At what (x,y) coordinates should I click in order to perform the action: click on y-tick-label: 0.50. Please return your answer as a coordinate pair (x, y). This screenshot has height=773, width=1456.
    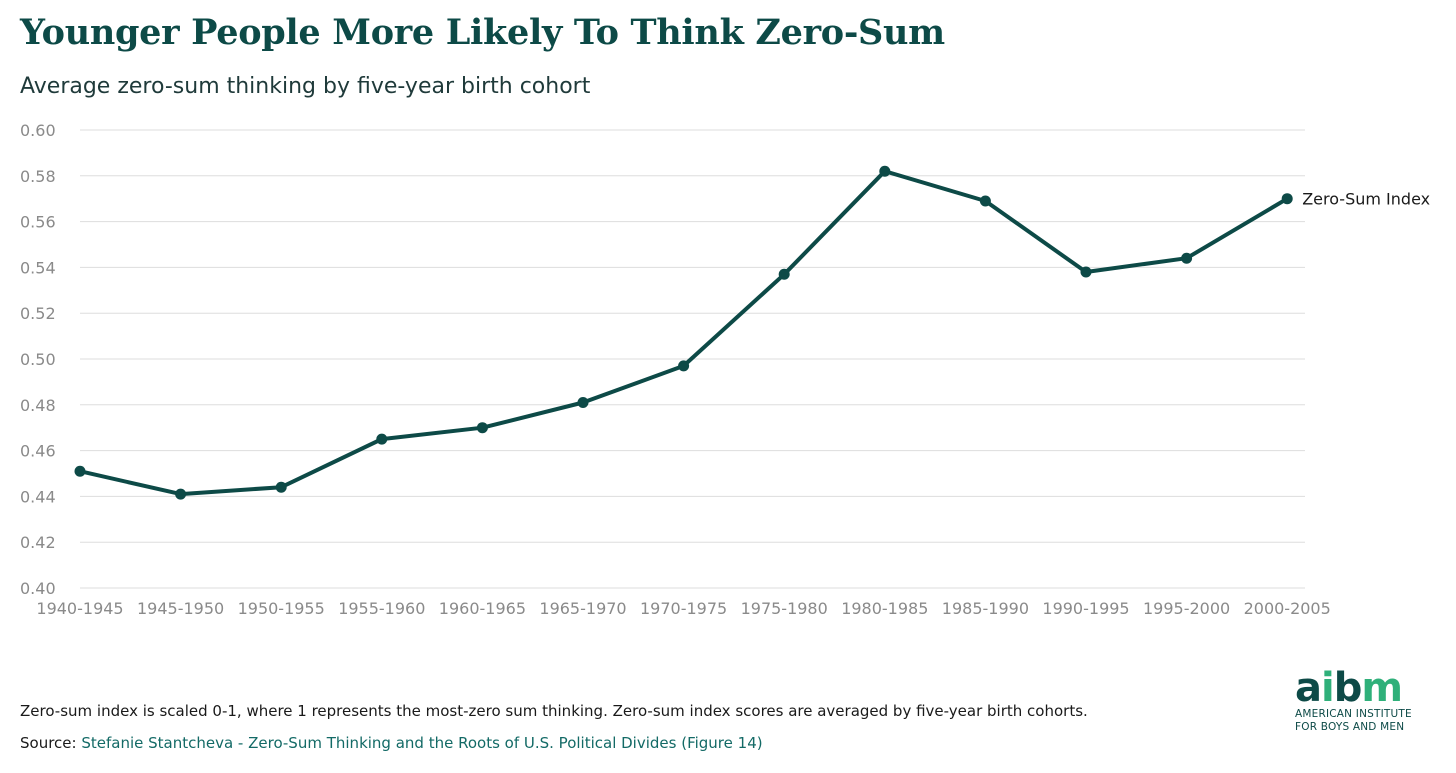
    Looking at the image, I should click on (38, 359).